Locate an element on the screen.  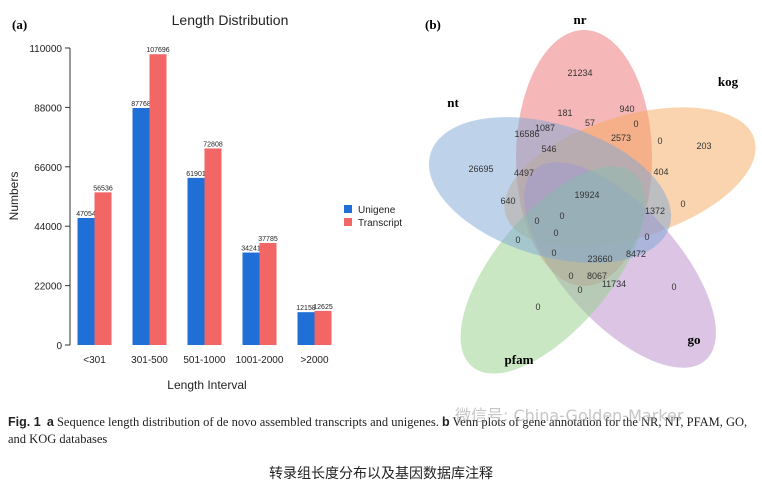
venn-region-value: 11734 is located at coordinates (614, 284).